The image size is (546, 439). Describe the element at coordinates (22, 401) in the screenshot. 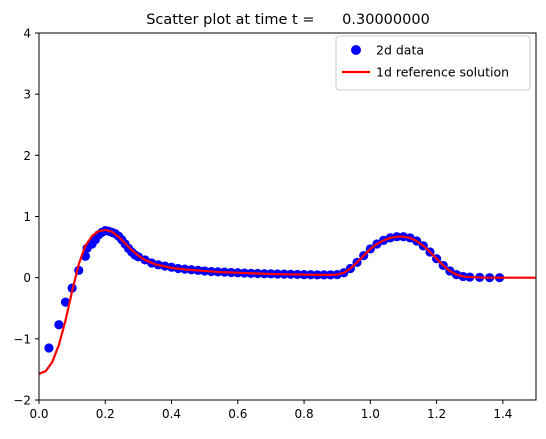

I see `y-tick-label-0: −2` at that location.